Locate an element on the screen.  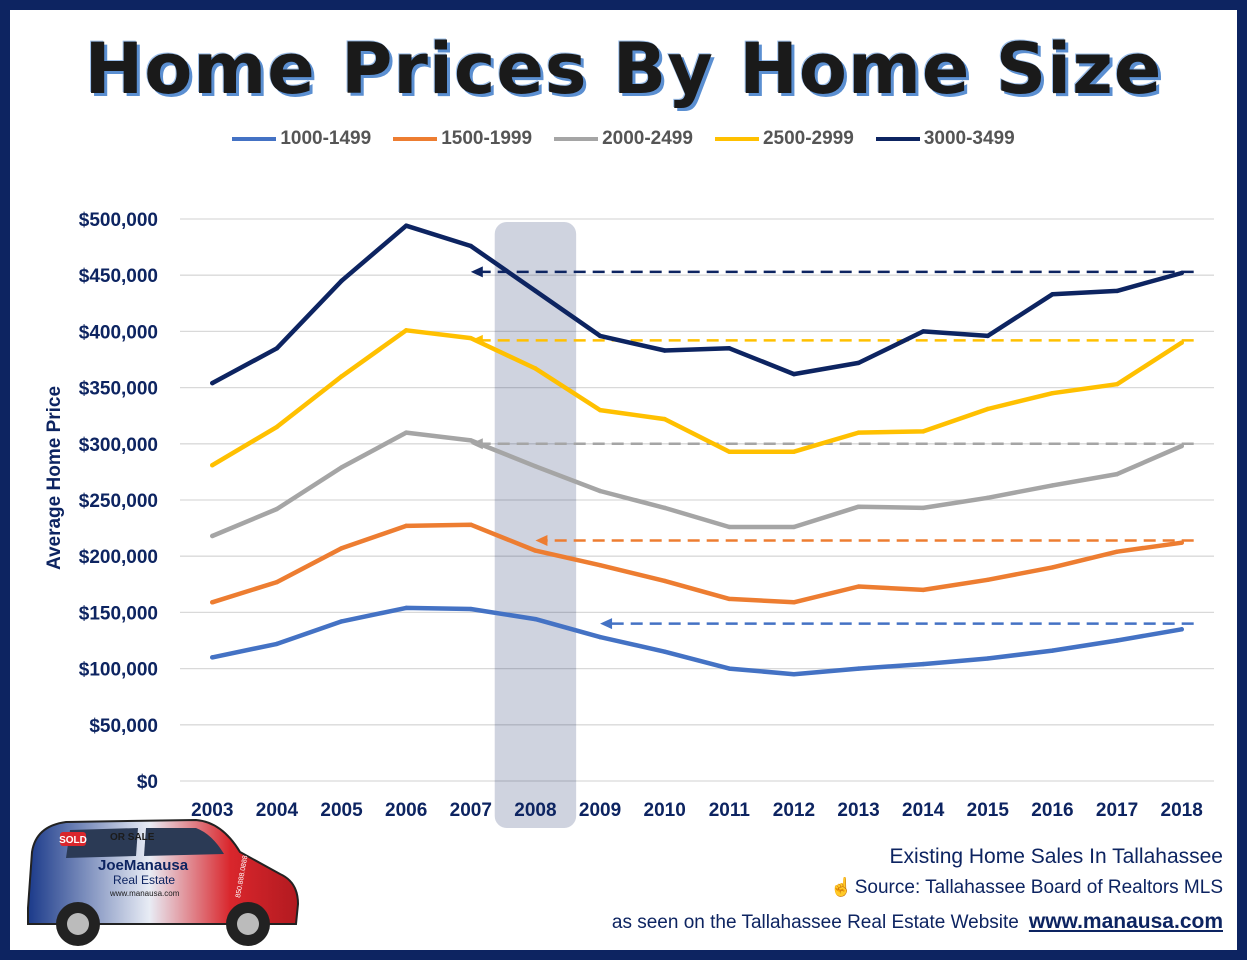
x-tick-label: 2011 is located at coordinates (730, 810).